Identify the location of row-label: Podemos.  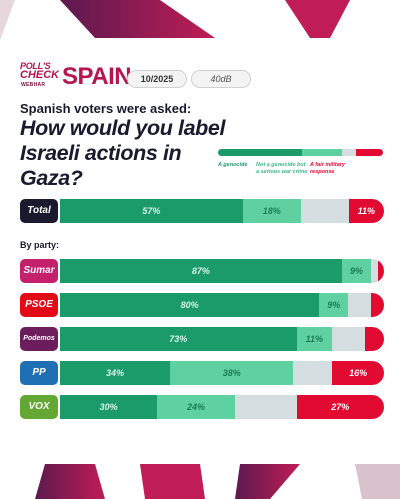
(39, 339).